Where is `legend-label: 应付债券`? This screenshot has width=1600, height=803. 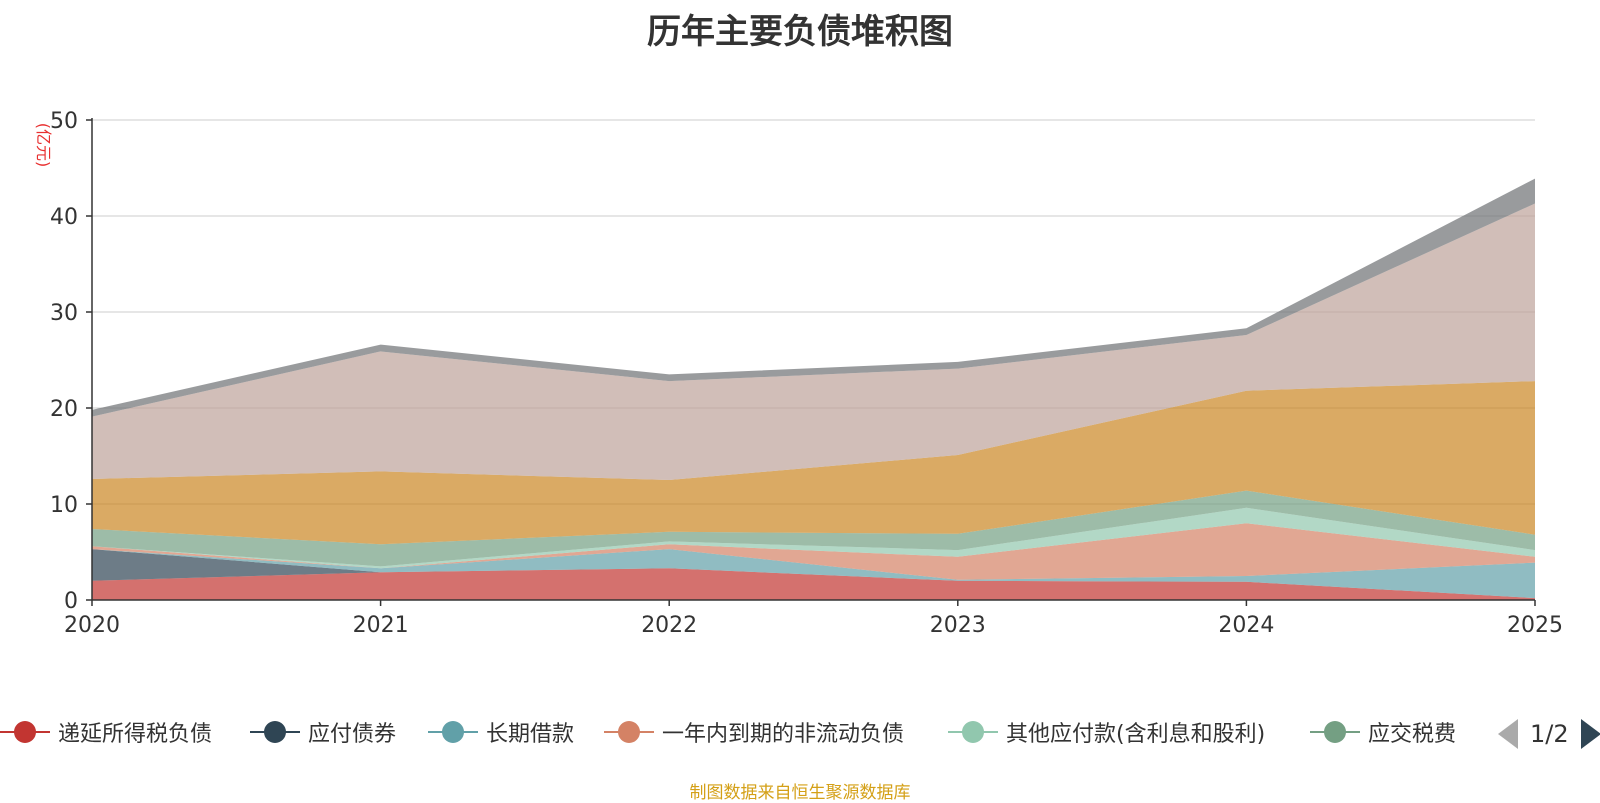
legend-label: 应付债券 is located at coordinates (352, 734).